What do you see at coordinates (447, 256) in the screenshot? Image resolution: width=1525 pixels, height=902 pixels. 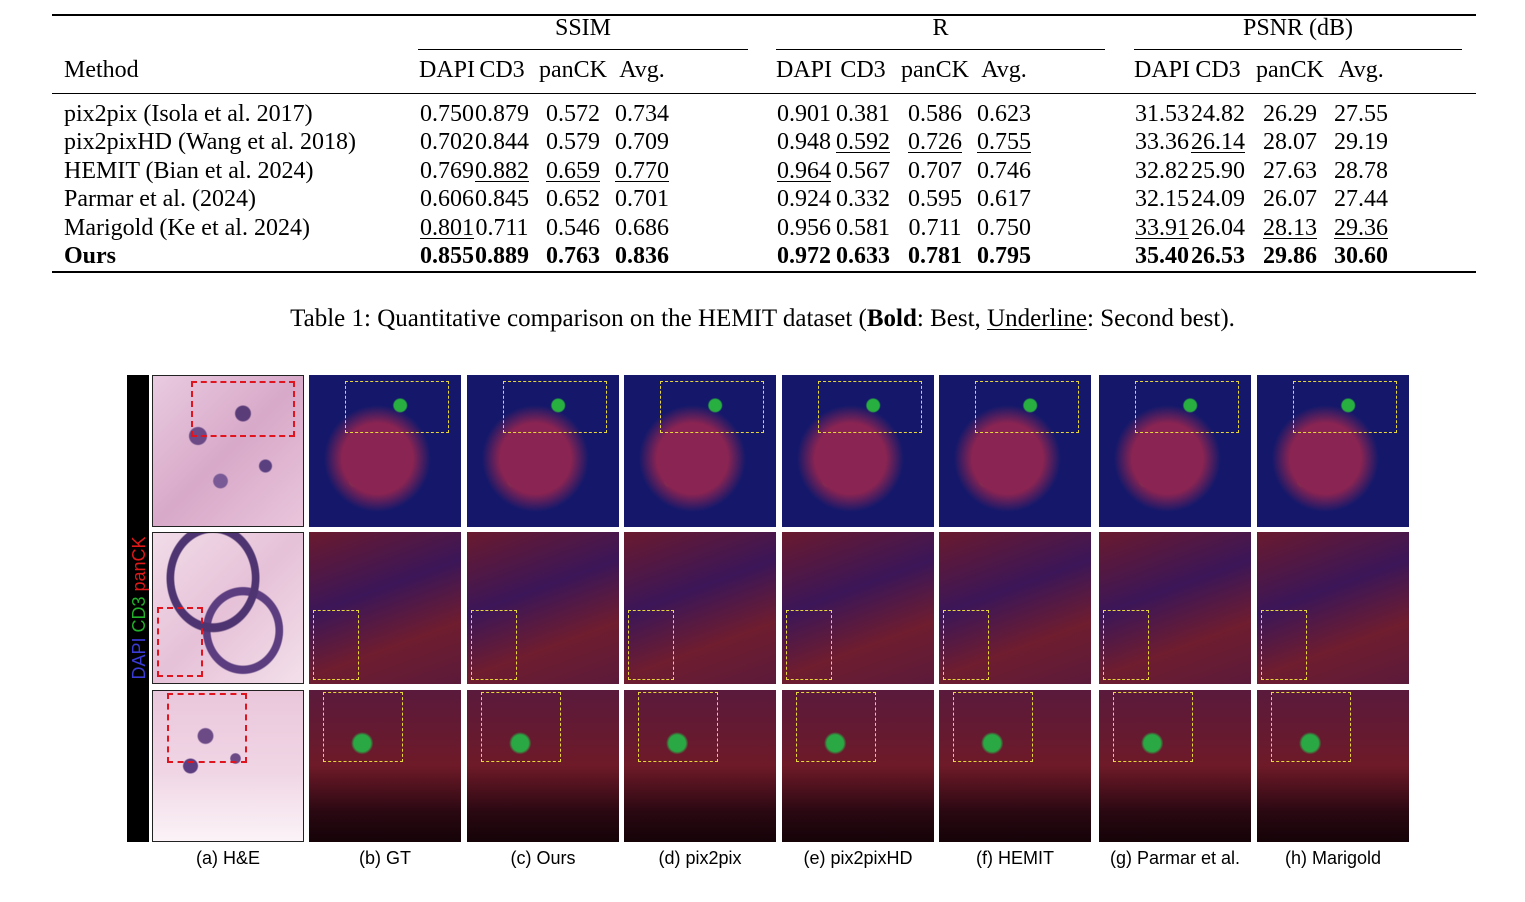 I see `value-cell: 0.855` at bounding box center [447, 256].